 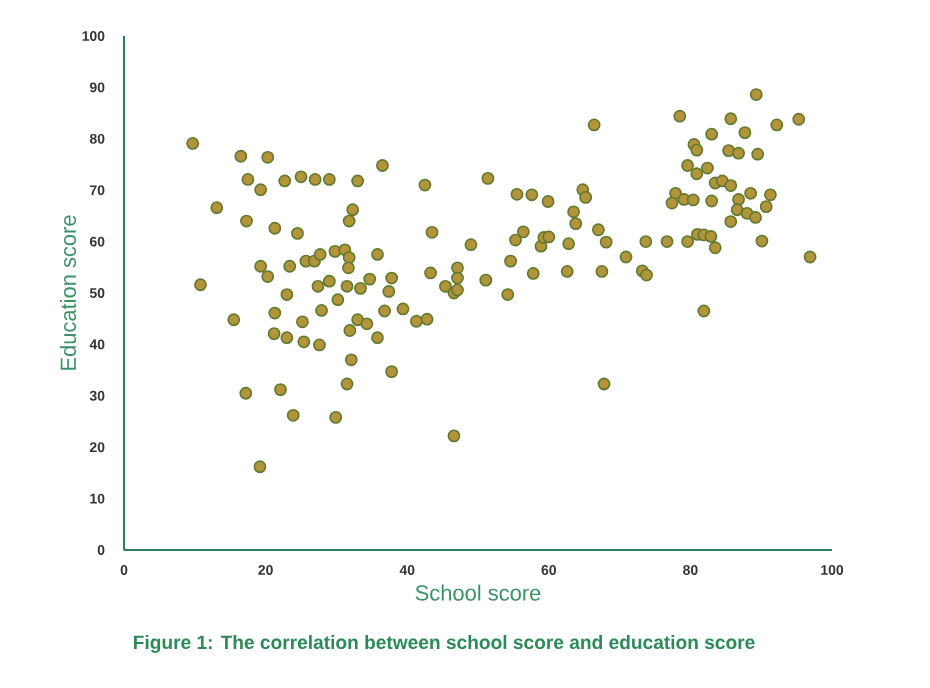 I want to click on caption: Figure 1: The correlation between school score and education score, so click(x=444, y=644).